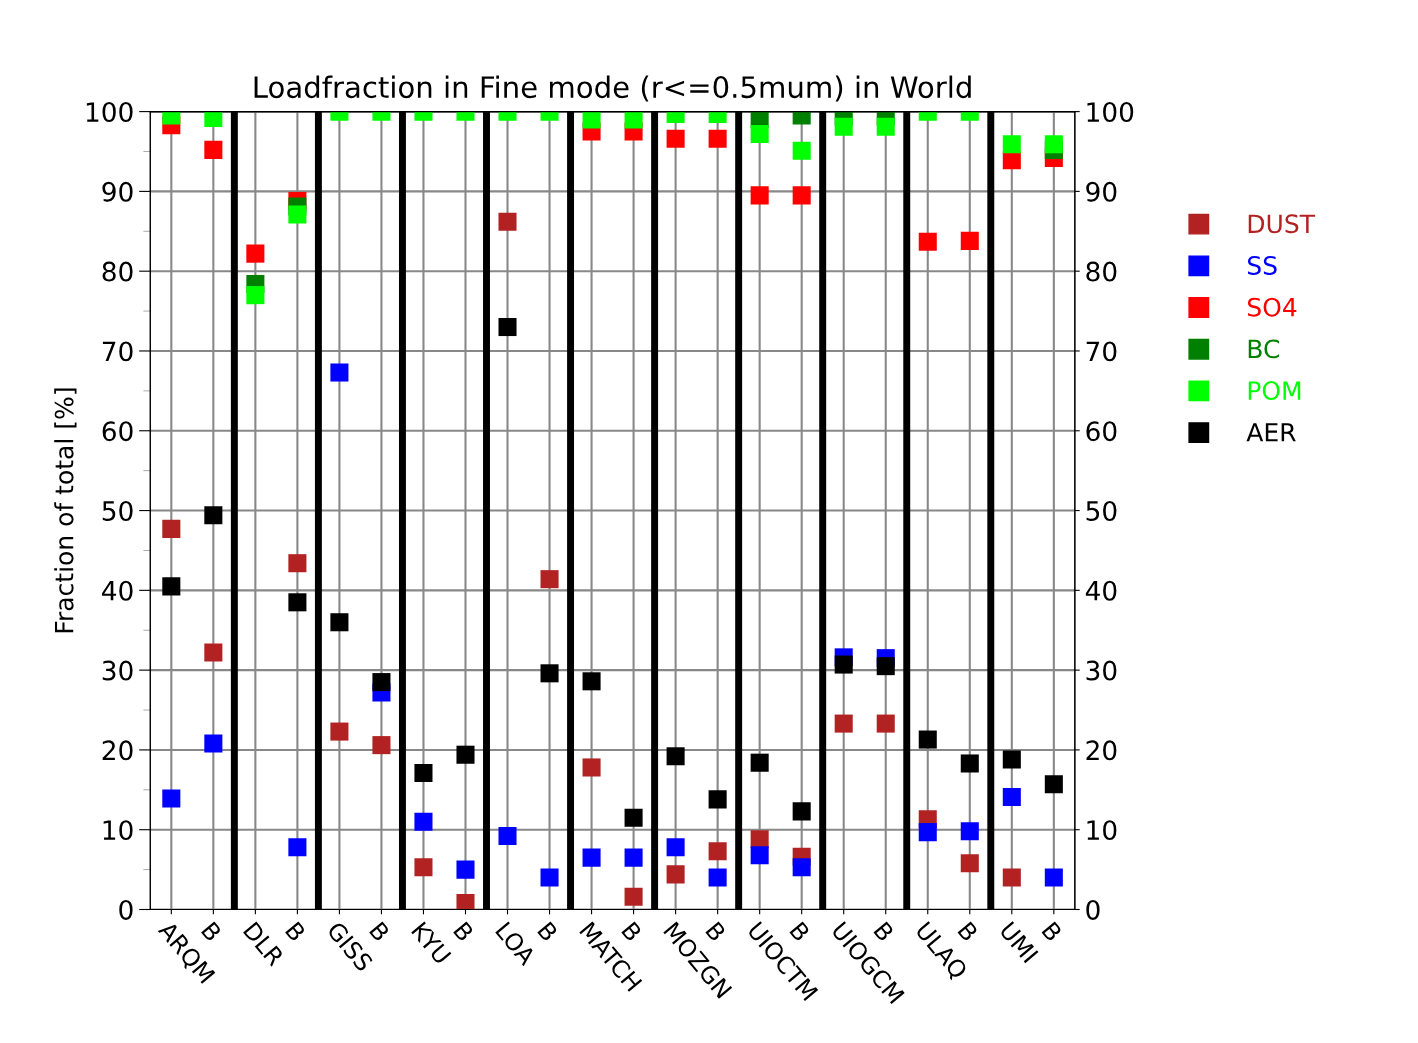 The height and width of the screenshot is (1043, 1418). I want to click on y-tick-label: 90, so click(117, 191).